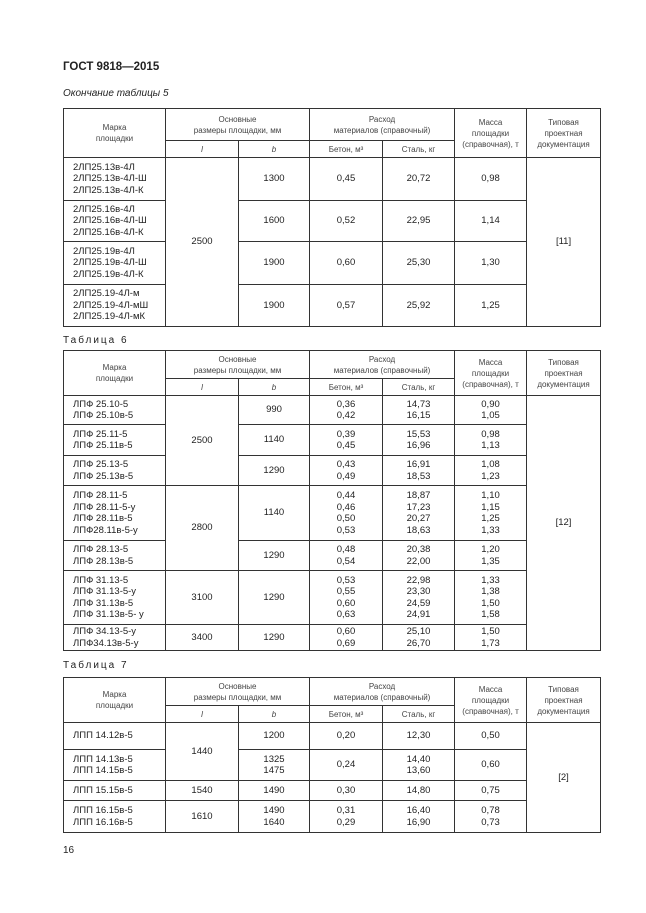 Image resolution: width=646 pixels, height=913 pixels. Describe the element at coordinates (202, 816) in the screenshot. I see `cell-length: 1610` at that location.